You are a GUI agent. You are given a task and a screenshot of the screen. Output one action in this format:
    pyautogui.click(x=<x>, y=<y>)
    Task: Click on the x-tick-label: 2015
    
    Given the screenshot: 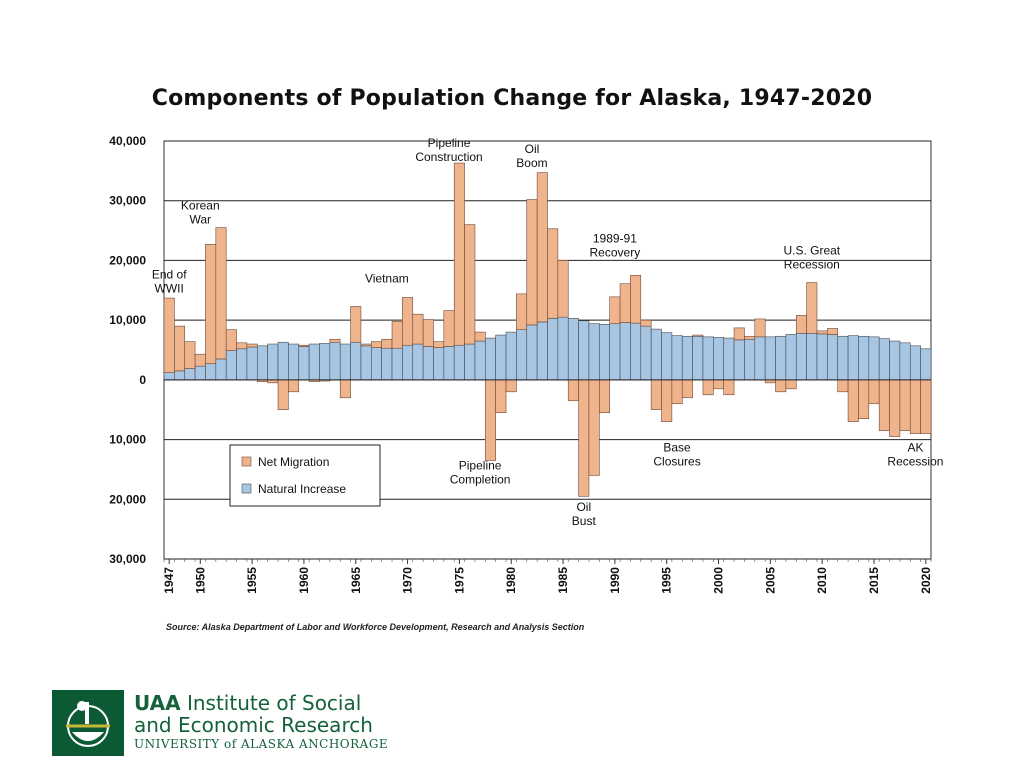 What is the action you would take?
    pyautogui.click(x=874, y=580)
    